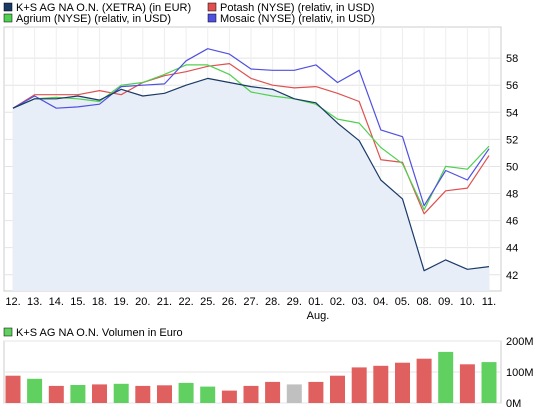 This screenshot has height=415, width=545. I want to click on price-y-tick-label: 46, so click(512, 222).